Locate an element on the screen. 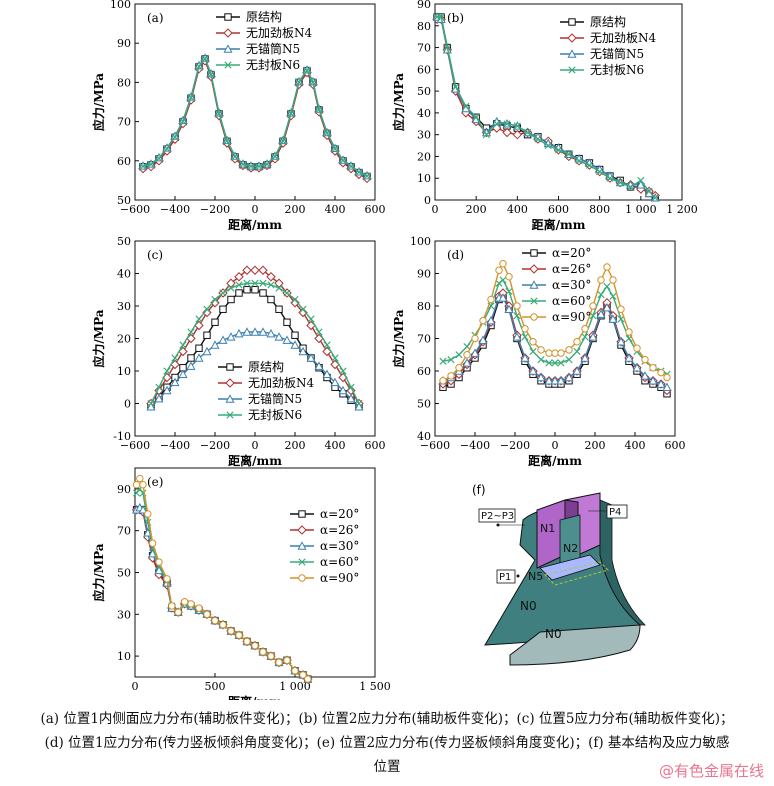  x-tick-label: −200 is located at coordinates (215, 445).